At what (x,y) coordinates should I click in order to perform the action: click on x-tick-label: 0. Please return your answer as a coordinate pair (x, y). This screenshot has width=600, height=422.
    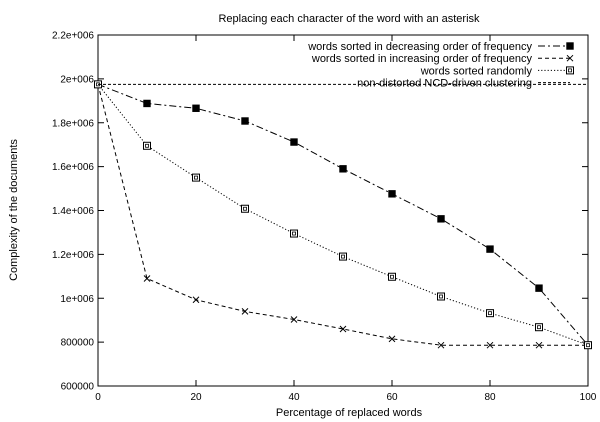
    Looking at the image, I should click on (98, 397).